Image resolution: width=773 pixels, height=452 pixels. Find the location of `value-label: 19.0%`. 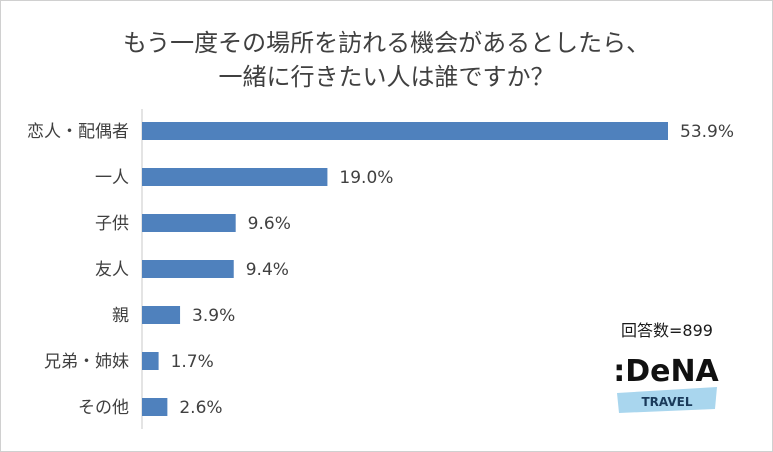

value-label: 19.0% is located at coordinates (366, 178).